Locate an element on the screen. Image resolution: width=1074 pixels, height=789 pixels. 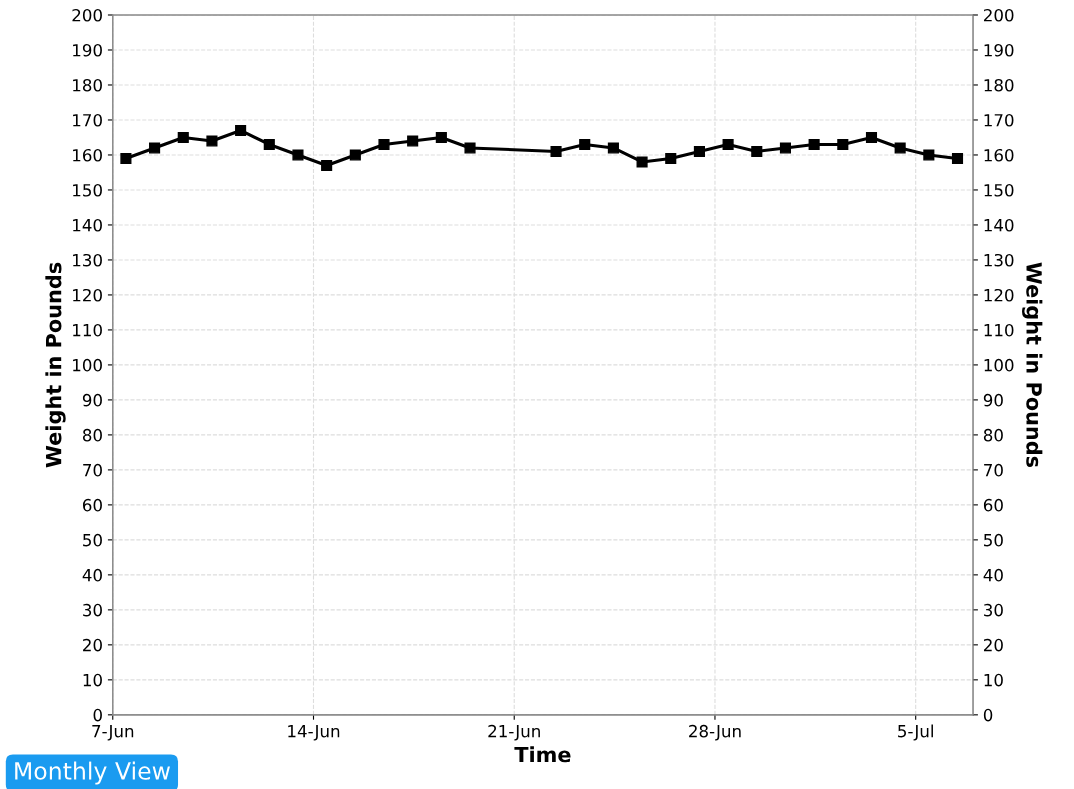
y-tick-label: 130 is located at coordinates (87, 260).